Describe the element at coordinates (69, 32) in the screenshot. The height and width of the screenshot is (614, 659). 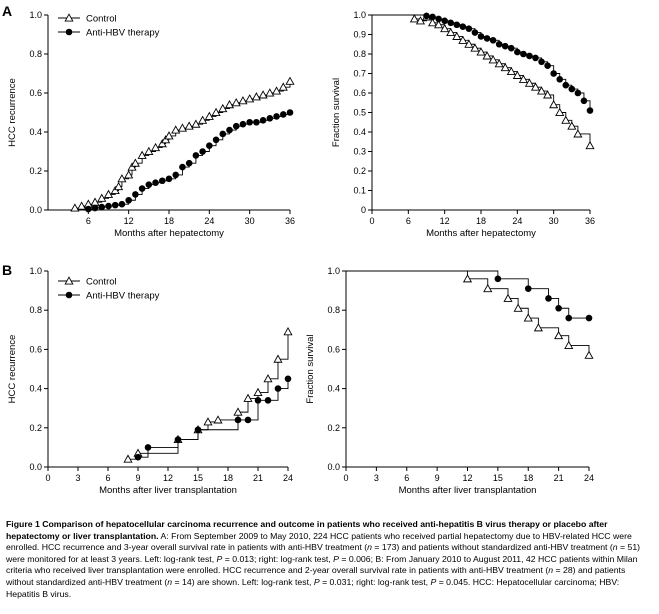
I see `legend-marker-anti-hbv` at that location.